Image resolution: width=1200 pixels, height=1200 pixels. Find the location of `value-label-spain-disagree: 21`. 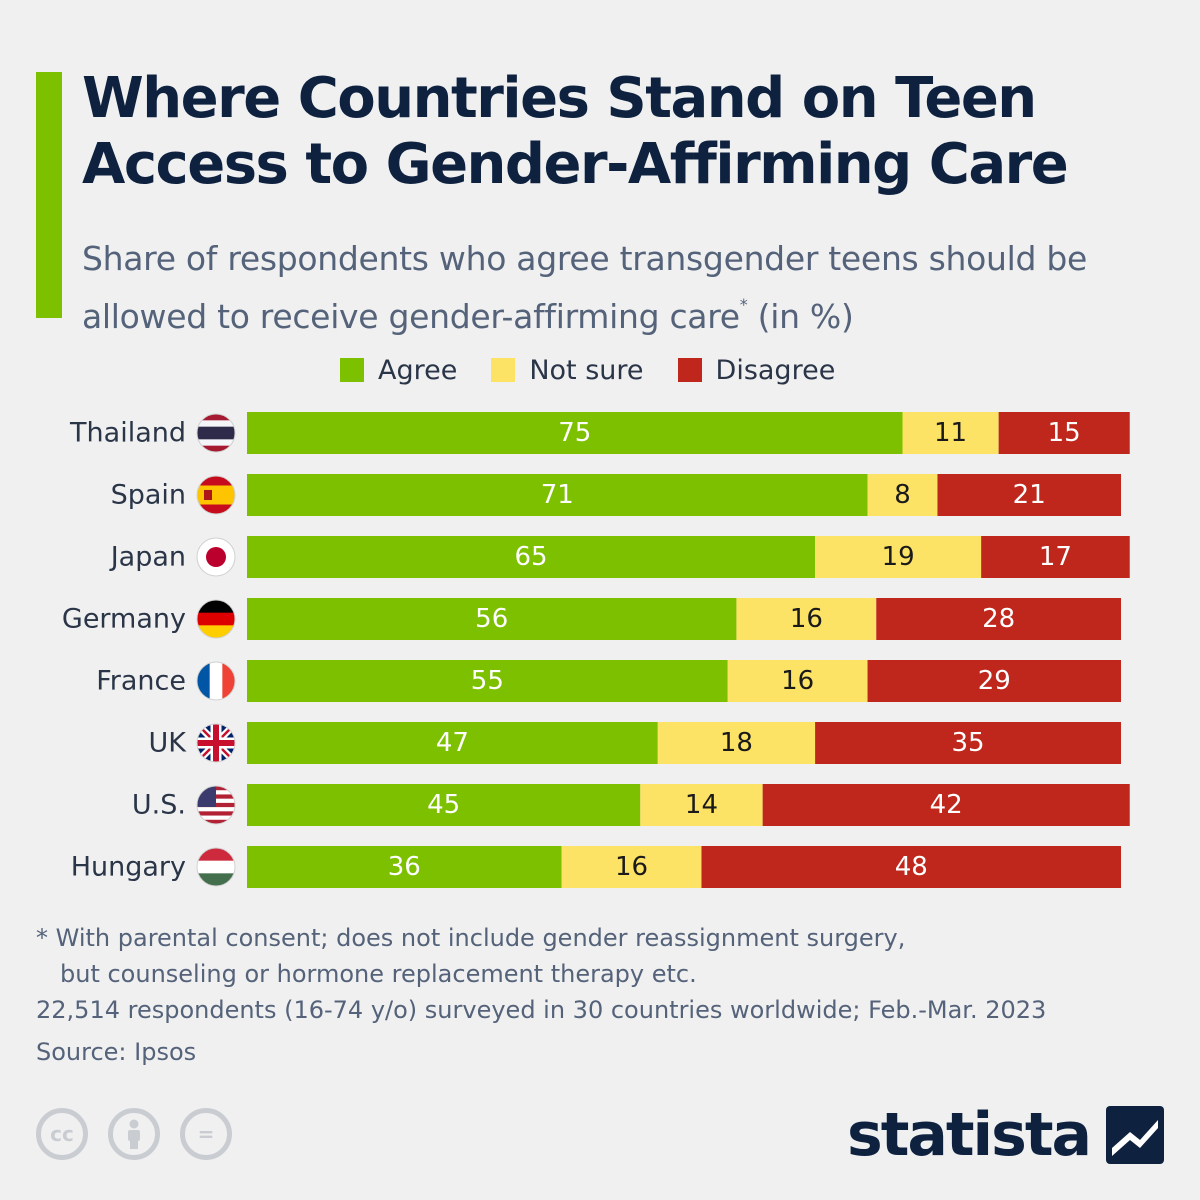

value-label-spain-disagree: 21 is located at coordinates (1029, 495).